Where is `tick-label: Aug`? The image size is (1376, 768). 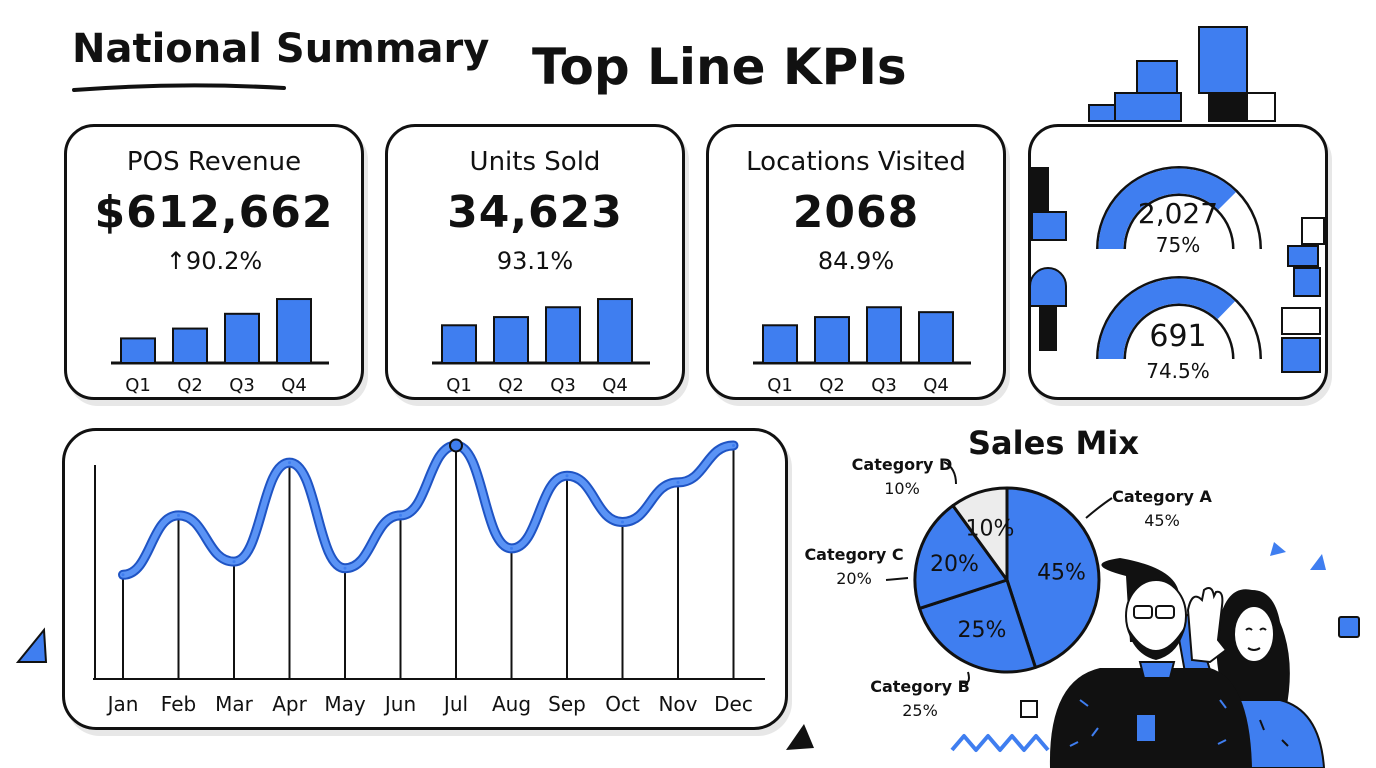
tick-label: Aug is located at coordinates (511, 704).